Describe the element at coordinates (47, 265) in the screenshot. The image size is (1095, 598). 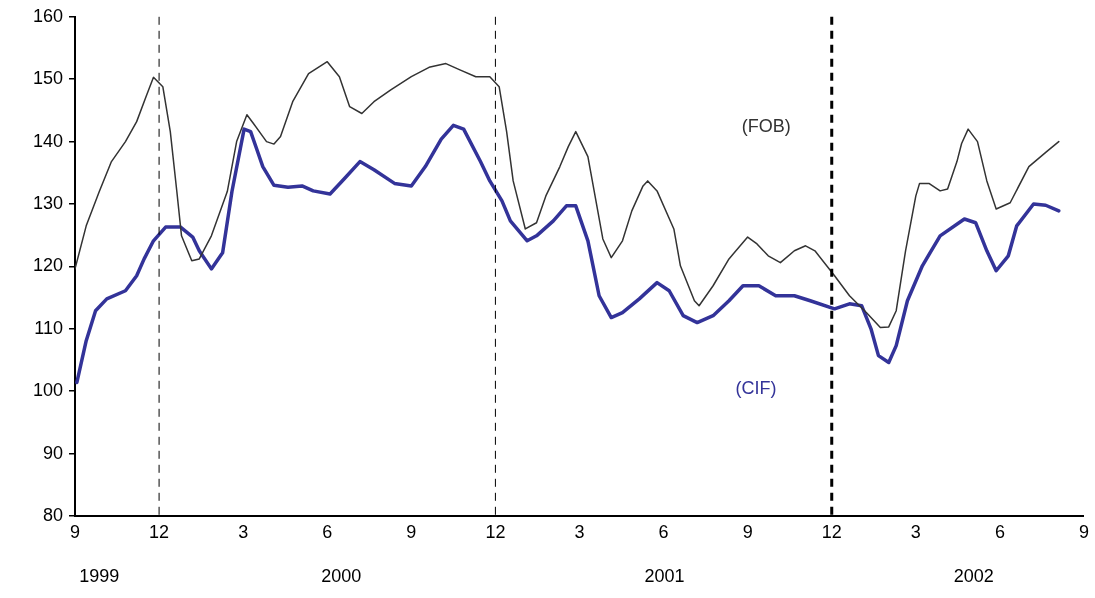
I see `y-tick-label: 120` at that location.